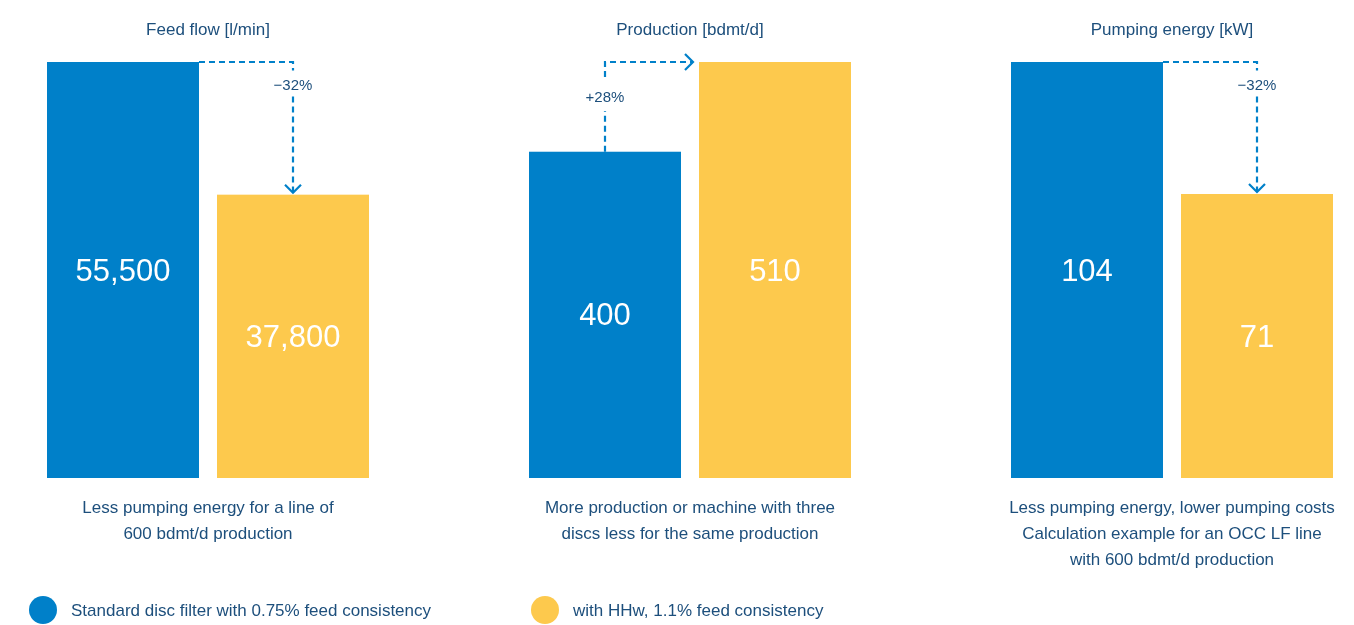 The image size is (1354, 625). Describe the element at coordinates (251, 610) in the screenshot. I see `legend-label: Standard disc filter with 0.75% feed consistency` at that location.